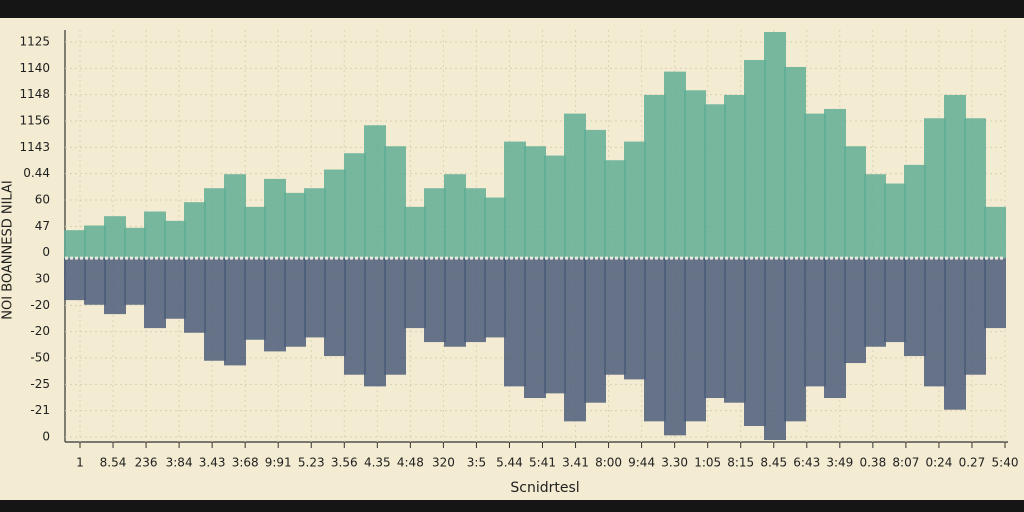  What do you see at coordinates (46, 252) in the screenshot?
I see `y-tick-label: 0` at bounding box center [46, 252].